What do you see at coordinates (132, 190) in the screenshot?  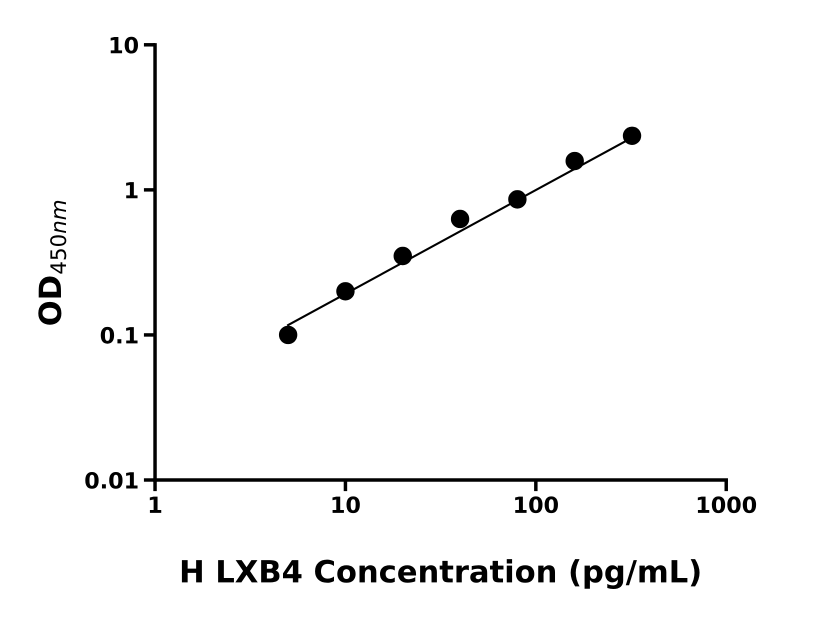 I see `y-tick-label: 1` at bounding box center [132, 190].